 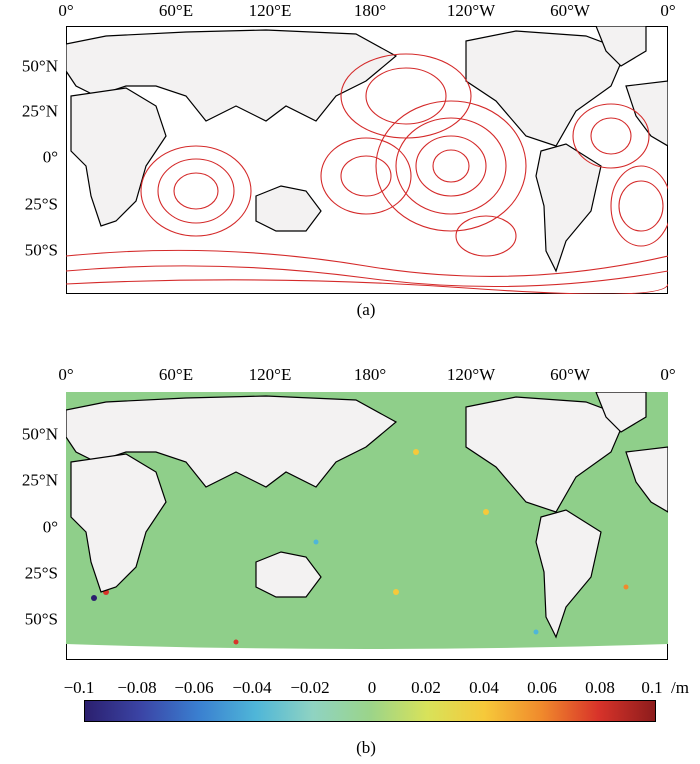 What do you see at coordinates (79, 687) in the screenshot?
I see `colorbar-label-0: −0.1` at bounding box center [79, 687].